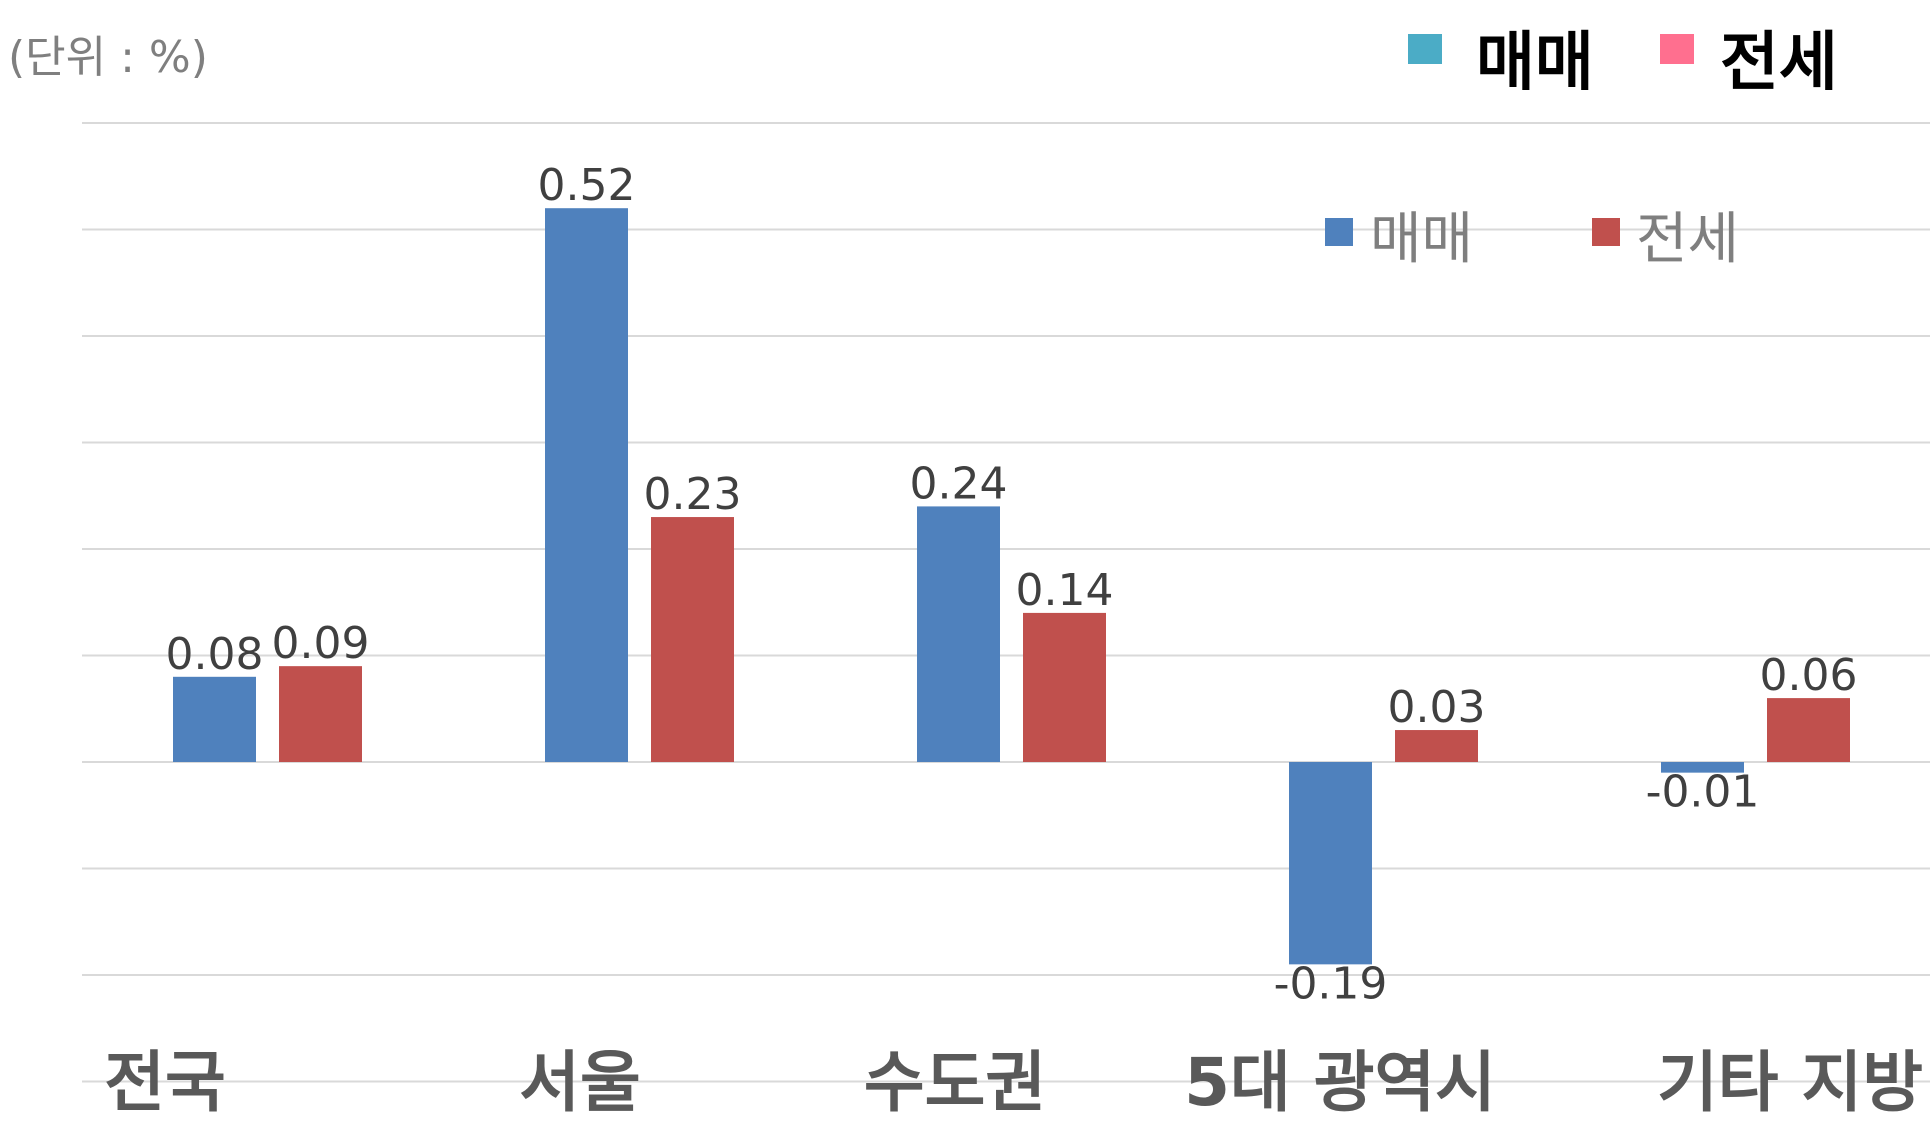 This screenshot has width=1930, height=1129. What do you see at coordinates (1425, 49) in the screenshot?
I see `top-legend-swatch-sale` at bounding box center [1425, 49].